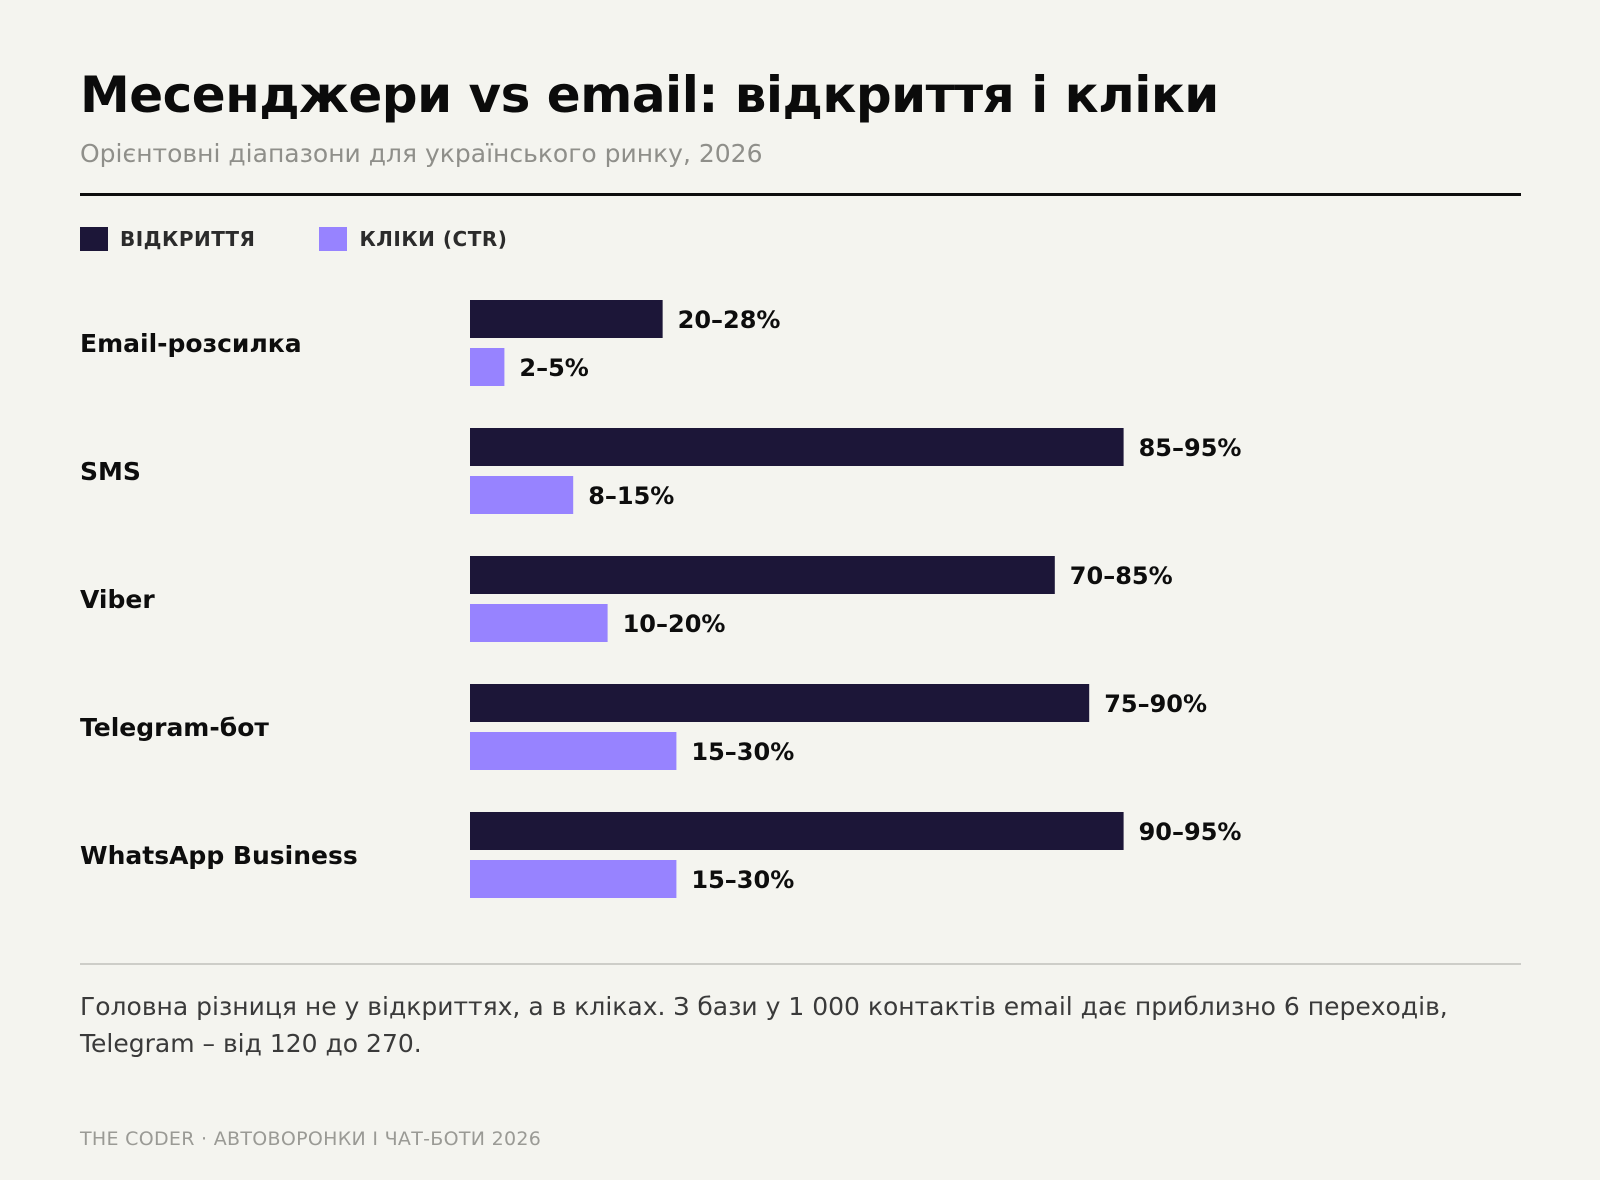 The width and height of the screenshot is (1600, 1180). I want to click on clicks-value-label: 2–5%, so click(553, 368).